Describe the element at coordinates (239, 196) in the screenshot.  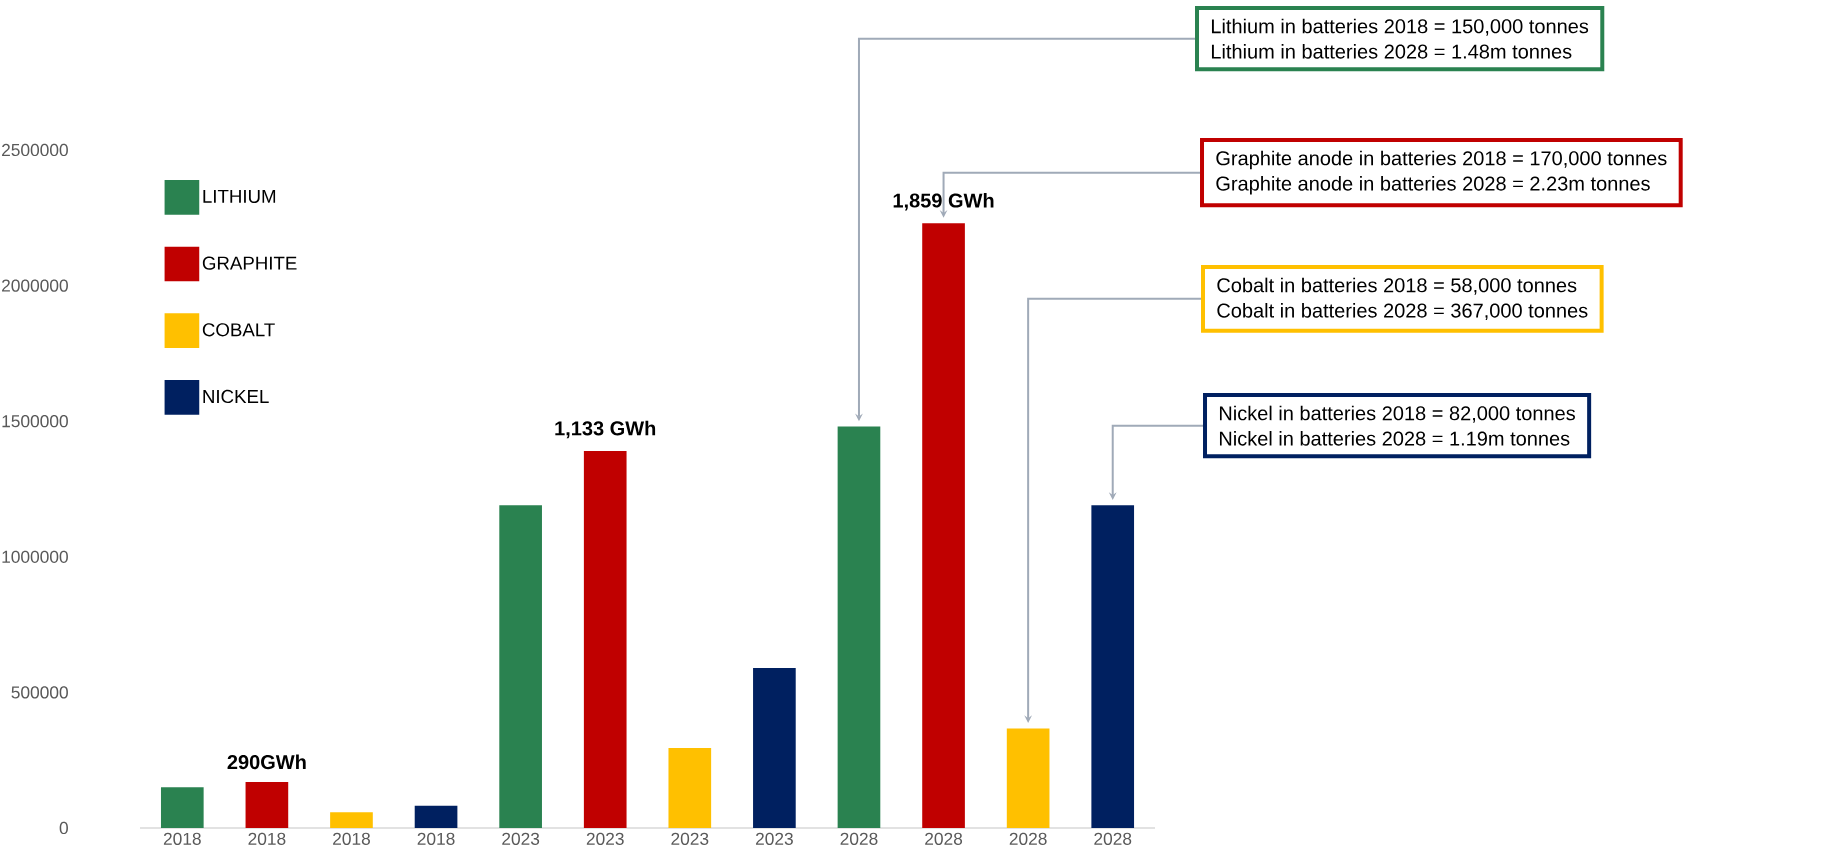
I see `legend-label: LITHIUM` at that location.